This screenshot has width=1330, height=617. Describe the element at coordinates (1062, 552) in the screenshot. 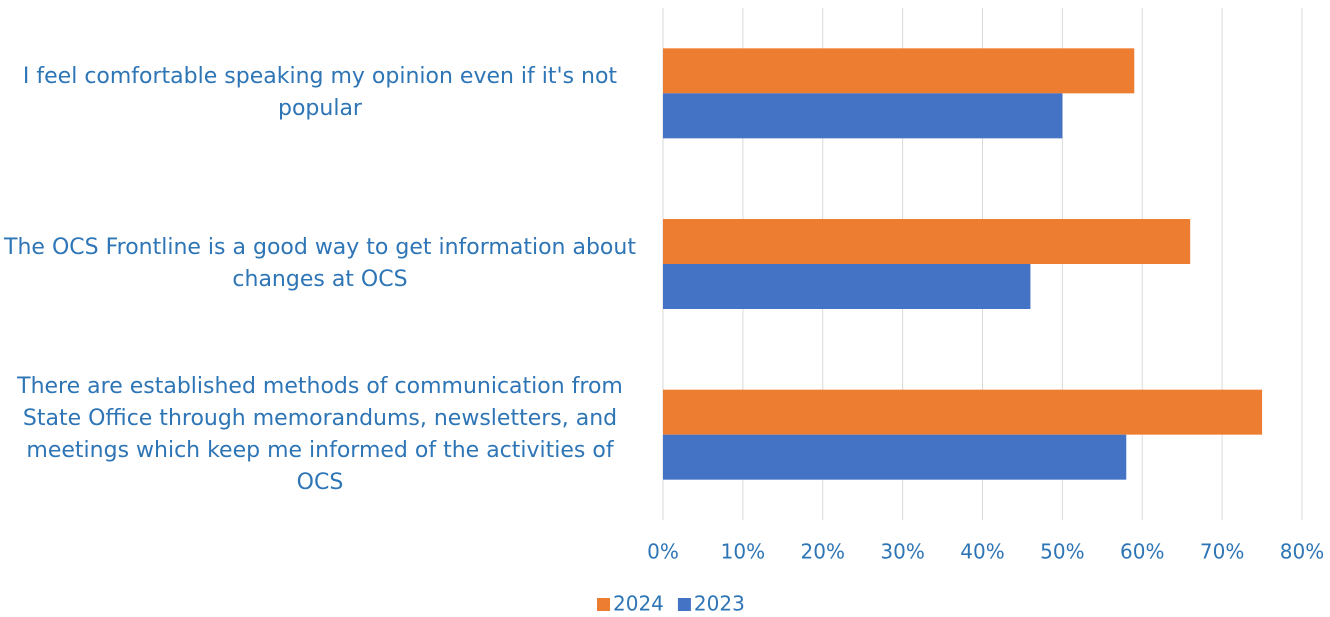

I see `x-tick-label: 50%` at that location.